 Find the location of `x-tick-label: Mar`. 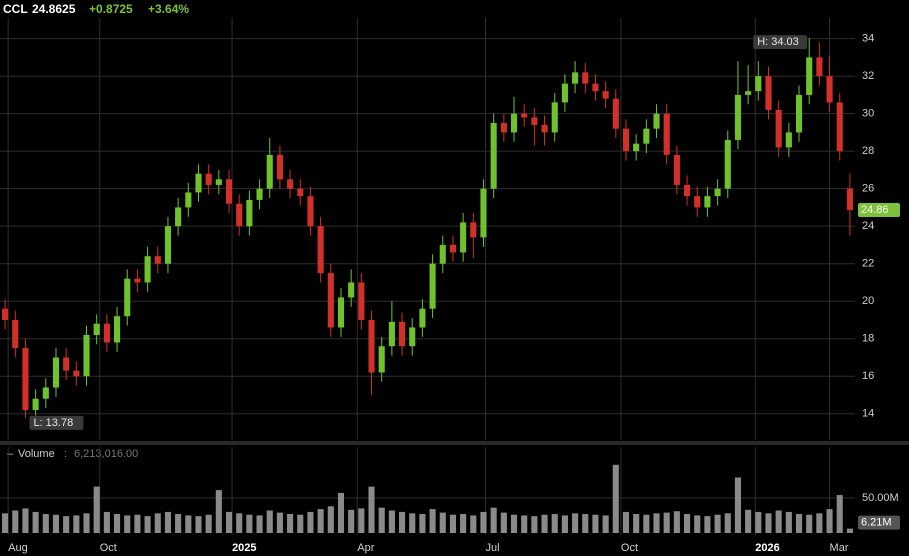

x-tick-label: Mar is located at coordinates (839, 548).